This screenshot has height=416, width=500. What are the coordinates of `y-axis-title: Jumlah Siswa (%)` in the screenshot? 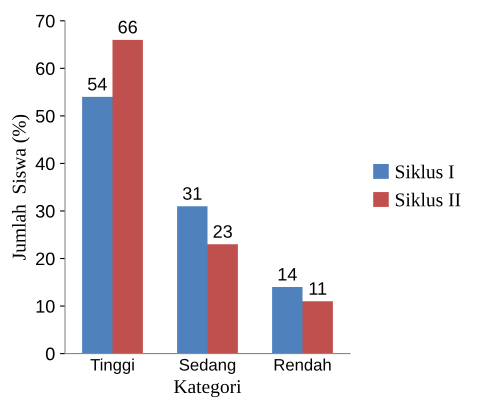 It's located at (21, 187).